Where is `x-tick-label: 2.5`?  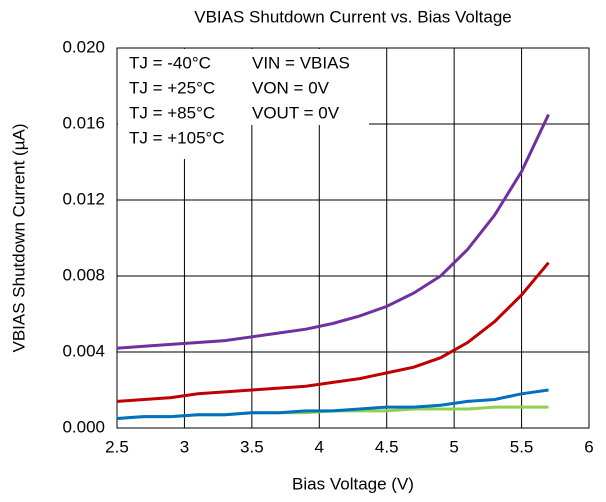
x-tick-label: 2.5 is located at coordinates (117, 446).